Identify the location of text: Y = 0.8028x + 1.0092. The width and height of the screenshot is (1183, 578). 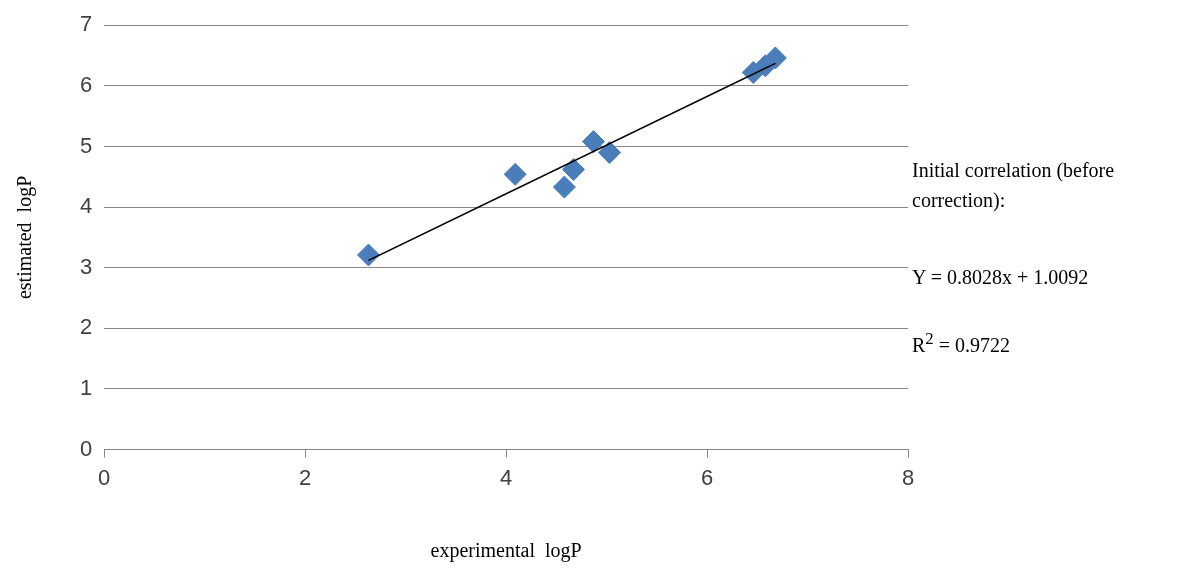
(1001, 277).